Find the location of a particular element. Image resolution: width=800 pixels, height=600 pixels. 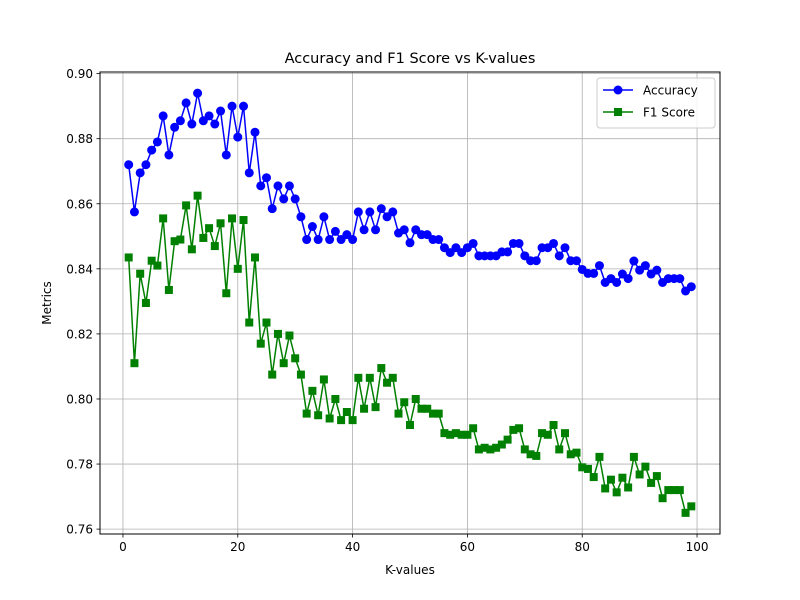

legend-f1-marker is located at coordinates (618, 112).